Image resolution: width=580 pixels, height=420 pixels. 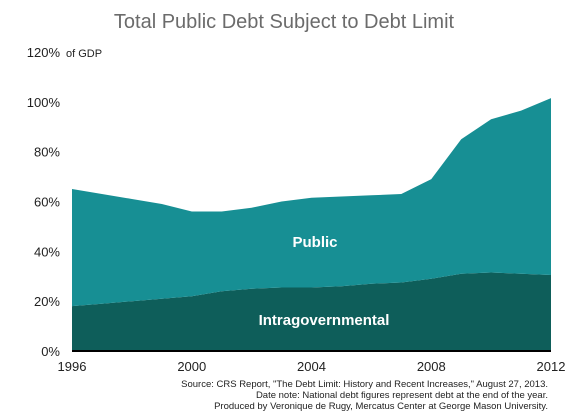 What do you see at coordinates (50, 351) in the screenshot?
I see `y-tick-label: 0%` at bounding box center [50, 351].